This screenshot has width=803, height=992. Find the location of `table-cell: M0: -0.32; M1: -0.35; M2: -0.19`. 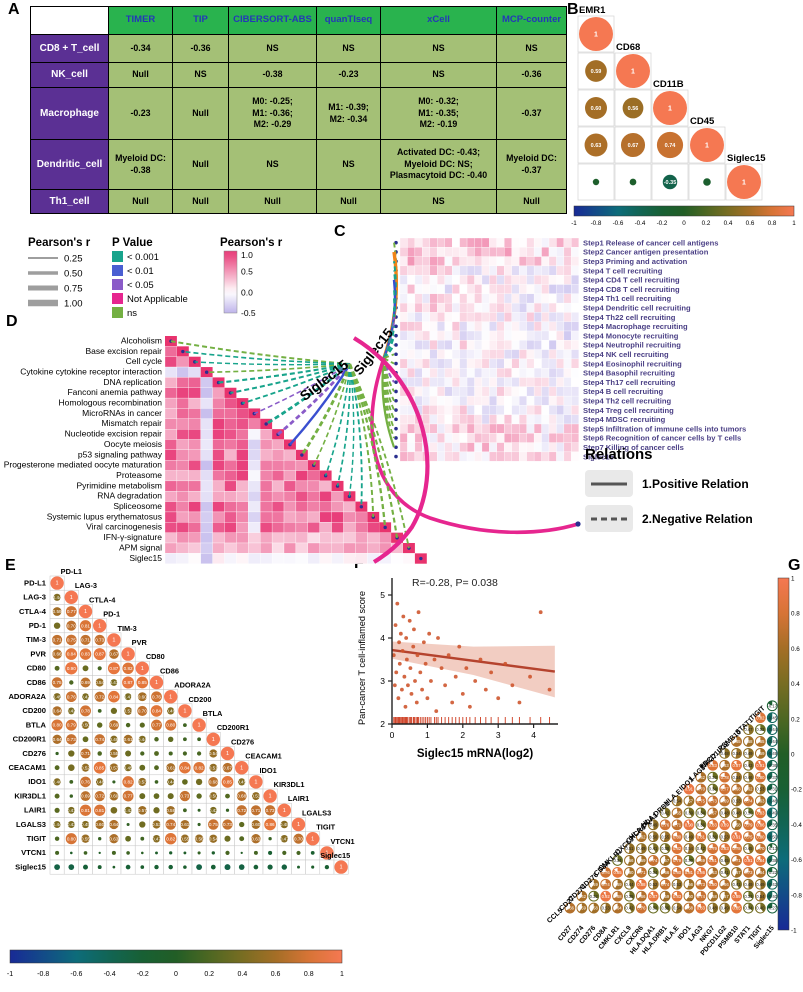

table-cell: M0: -0.32; M1: -0.35; M2: -0.19 is located at coordinates (438, 113).